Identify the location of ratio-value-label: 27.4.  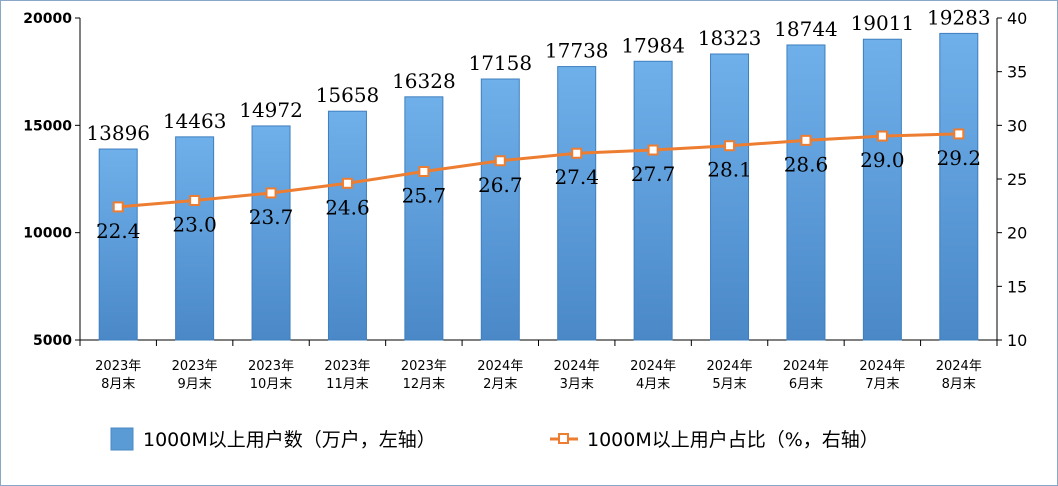
(576, 177).